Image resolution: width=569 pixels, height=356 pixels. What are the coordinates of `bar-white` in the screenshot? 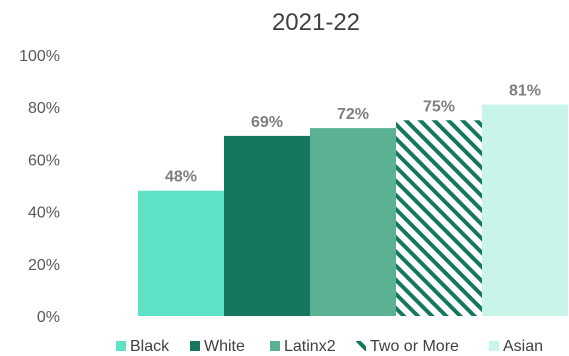 It's located at (267, 225).